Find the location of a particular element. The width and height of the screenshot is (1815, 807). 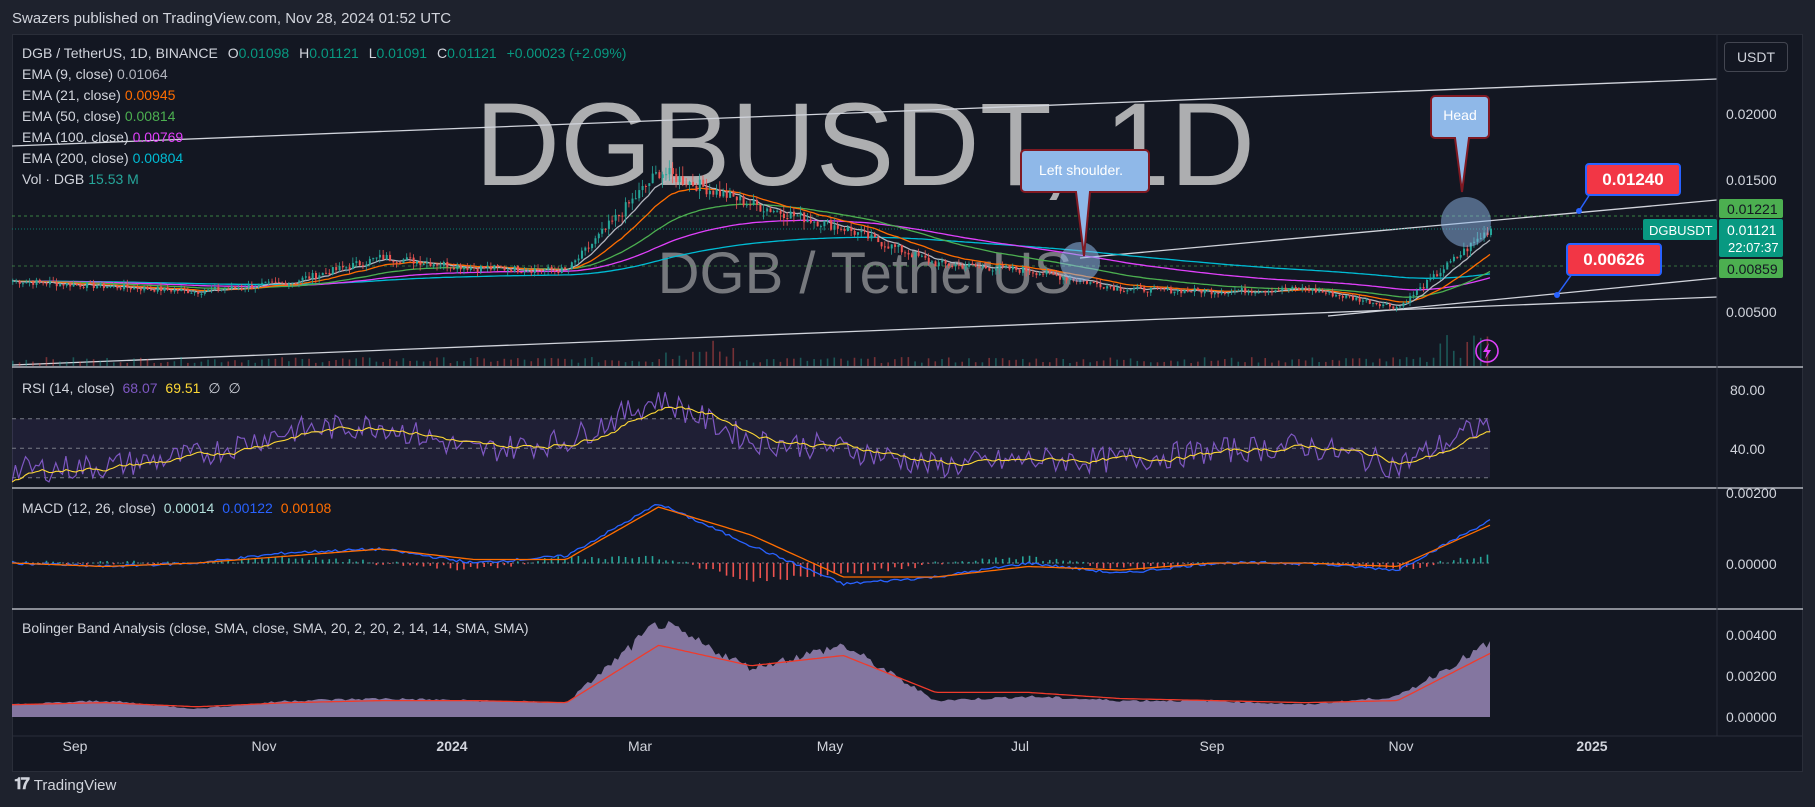

left-shoulder-callout: Left shoulder. is located at coordinates (1085, 203).